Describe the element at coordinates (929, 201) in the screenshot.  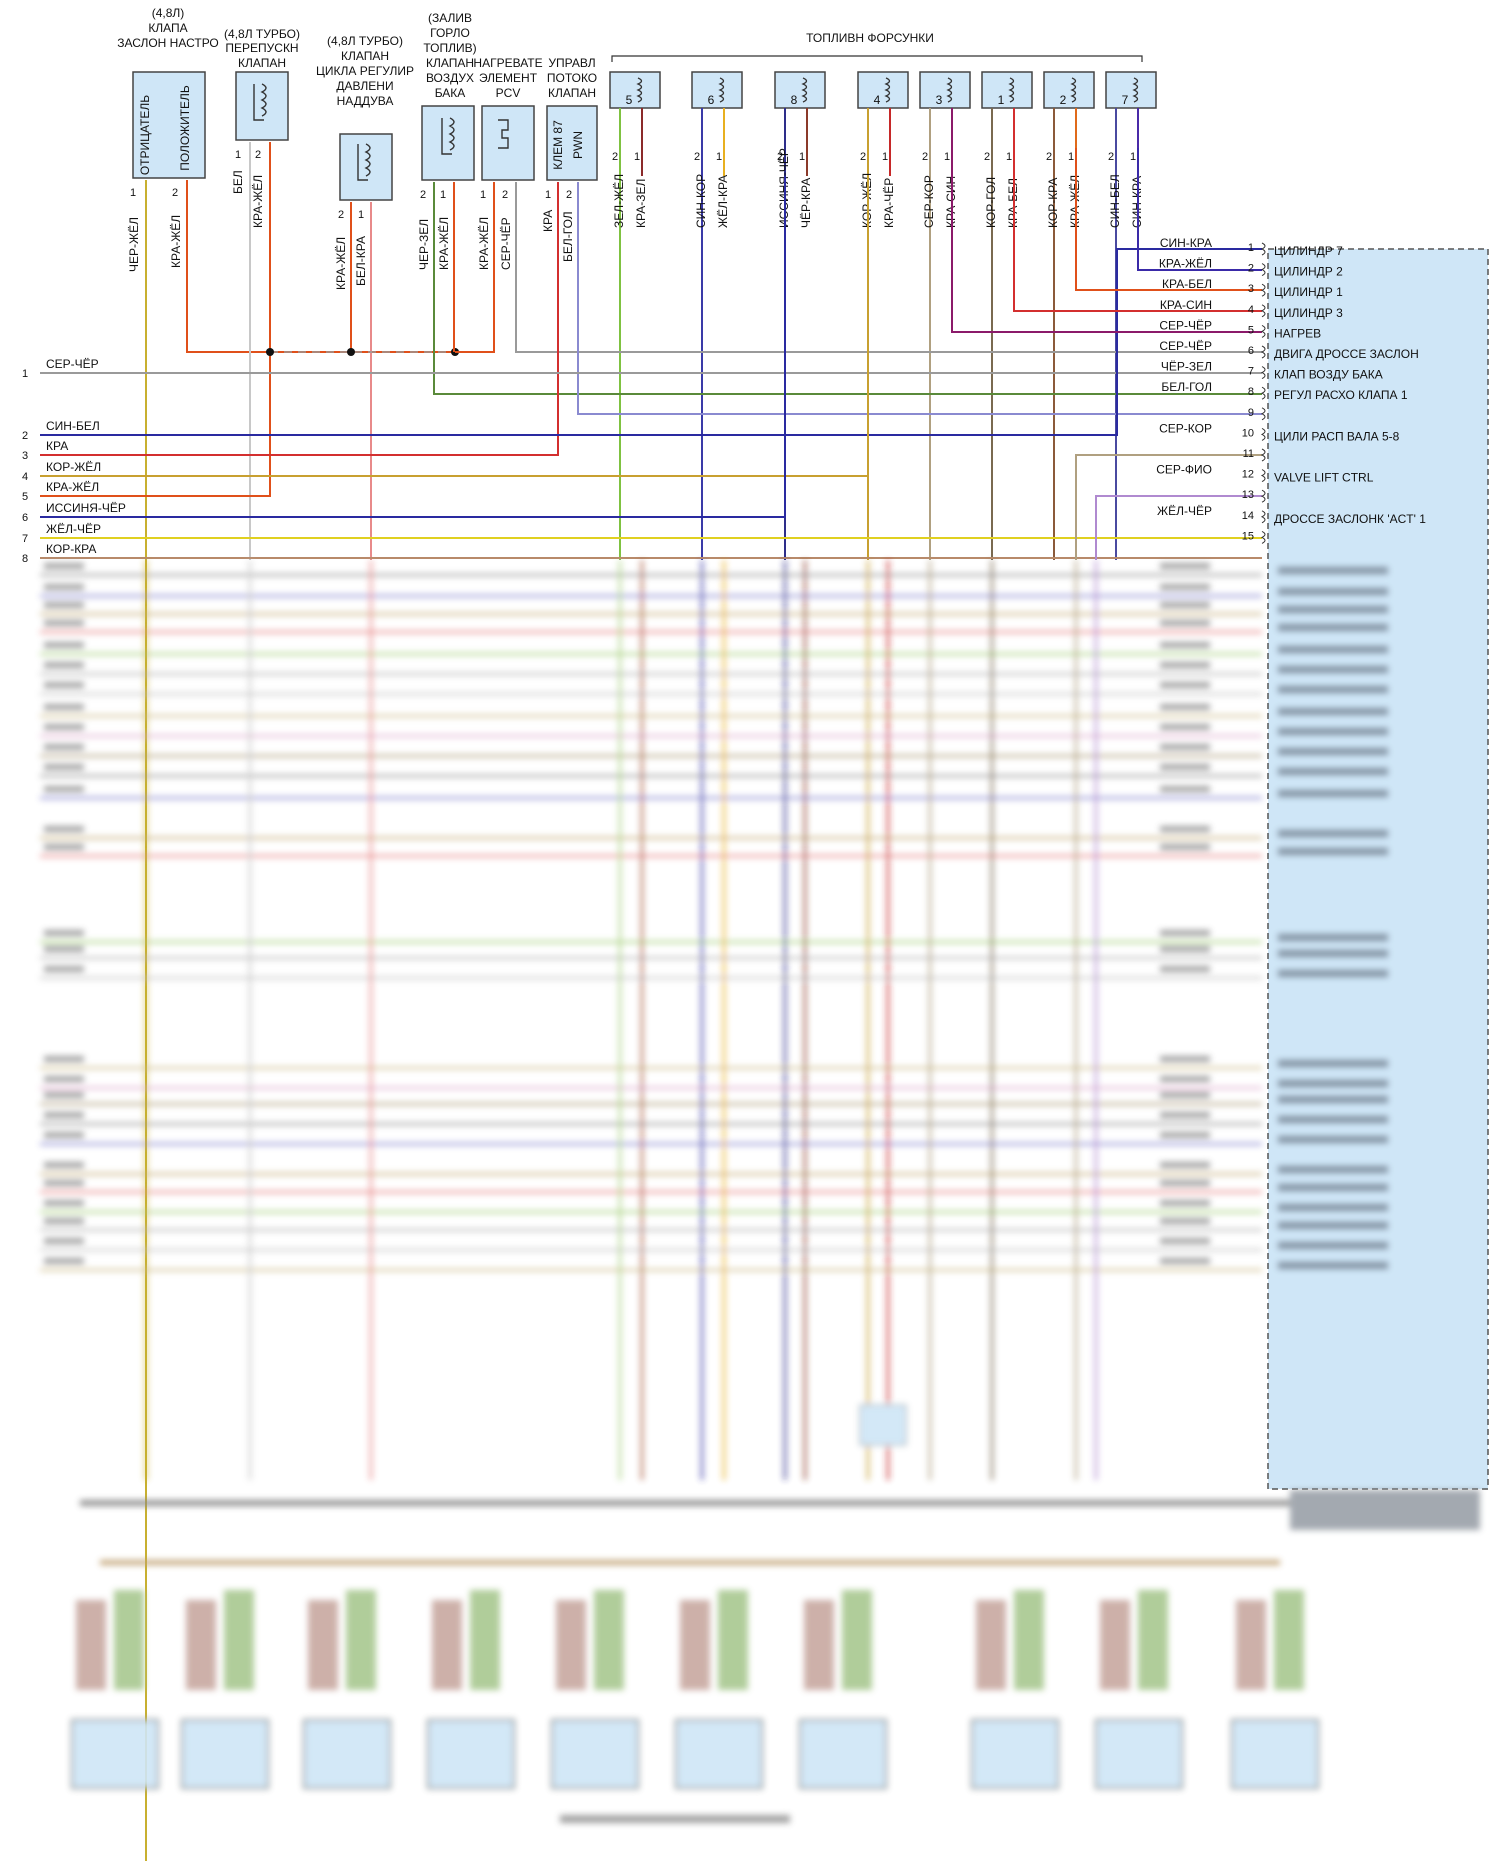
I see `injector-wire-1: СЕР-КОР` at that location.